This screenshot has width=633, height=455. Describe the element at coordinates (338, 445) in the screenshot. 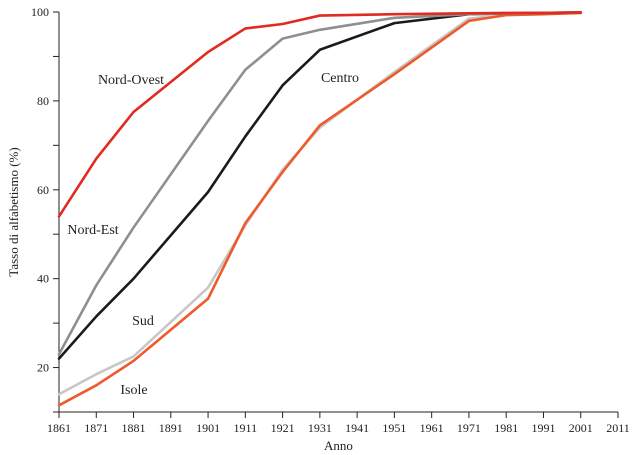

I see `x-axis-title: Anno` at that location.